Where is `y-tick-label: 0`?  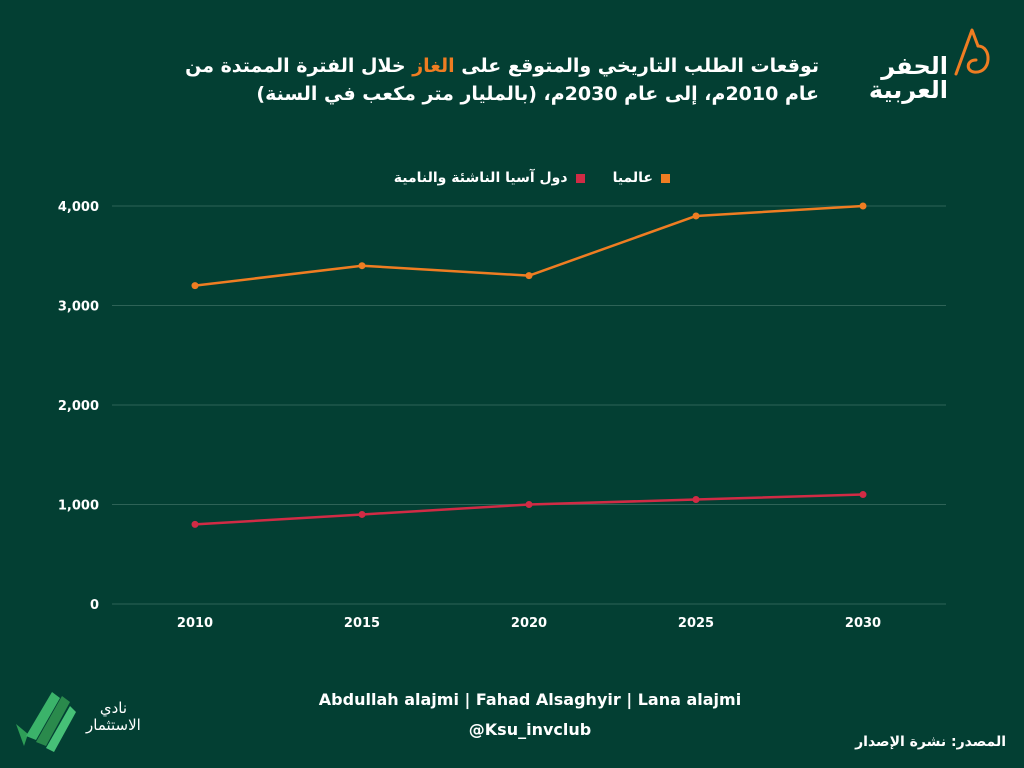 y-tick-label: 0 is located at coordinates (94, 605).